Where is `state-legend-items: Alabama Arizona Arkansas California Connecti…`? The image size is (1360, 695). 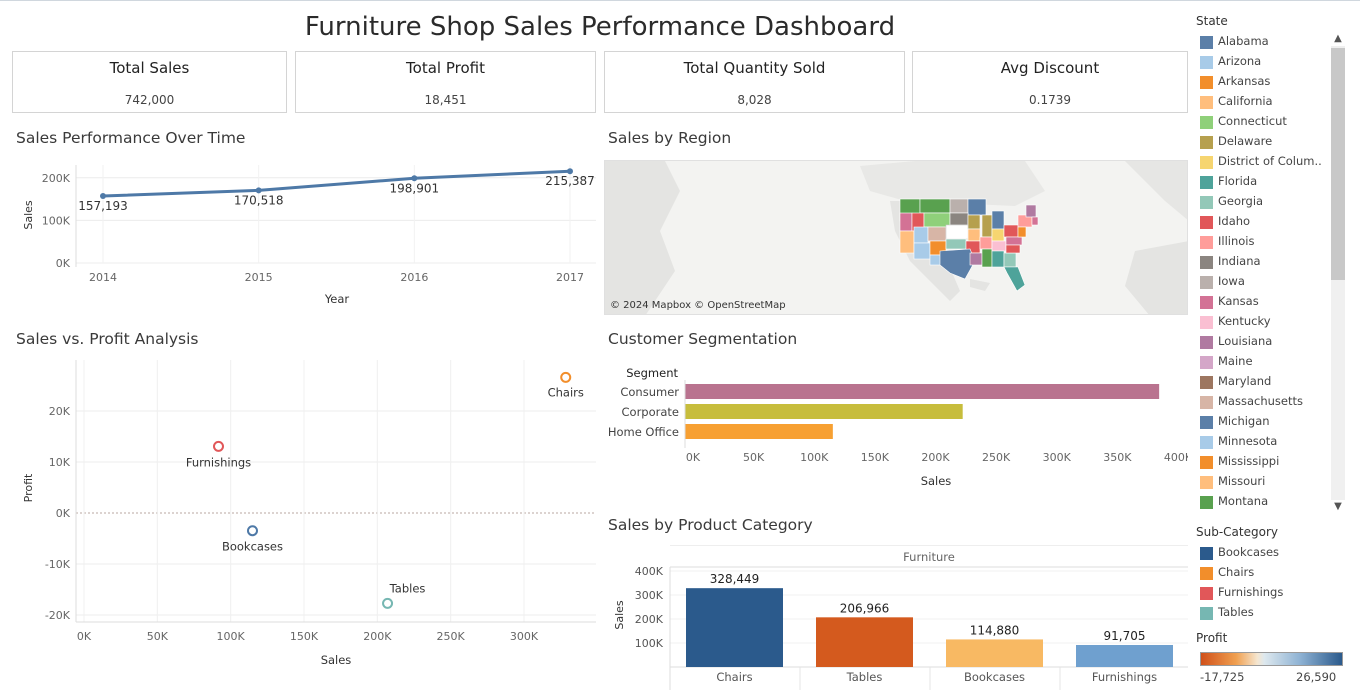 state-legend-items: Alabama Arizona Arkansas California Connecti… is located at coordinates (1262, 274).